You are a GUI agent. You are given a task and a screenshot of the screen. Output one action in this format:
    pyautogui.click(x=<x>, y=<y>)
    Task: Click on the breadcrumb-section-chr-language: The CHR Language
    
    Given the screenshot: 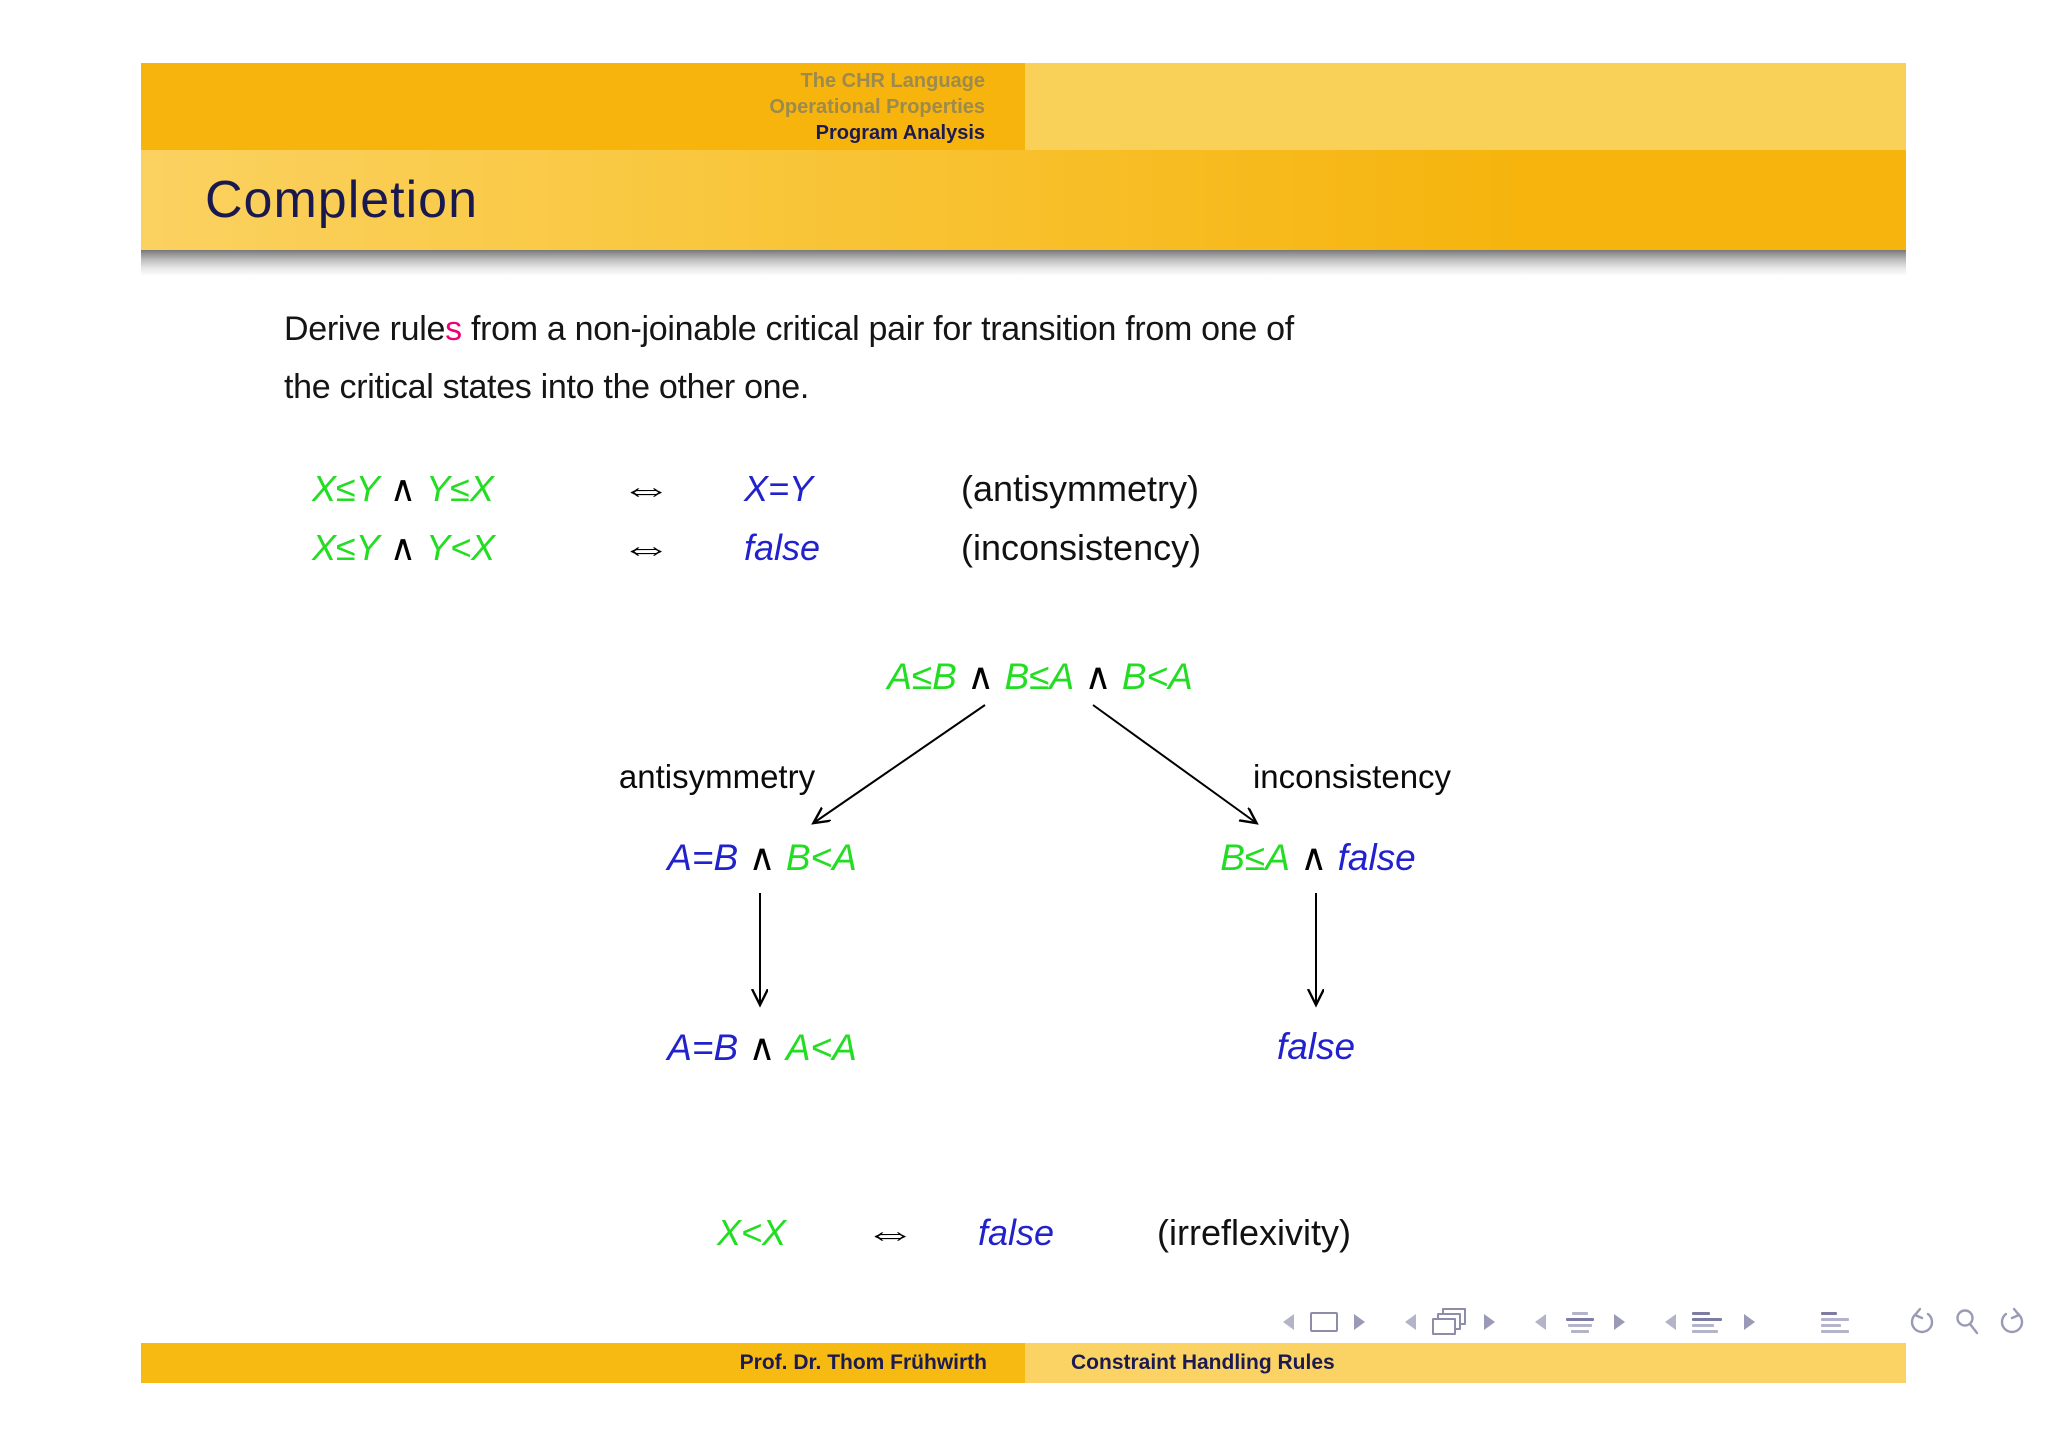 What is the action you would take?
    pyautogui.click(x=892, y=80)
    